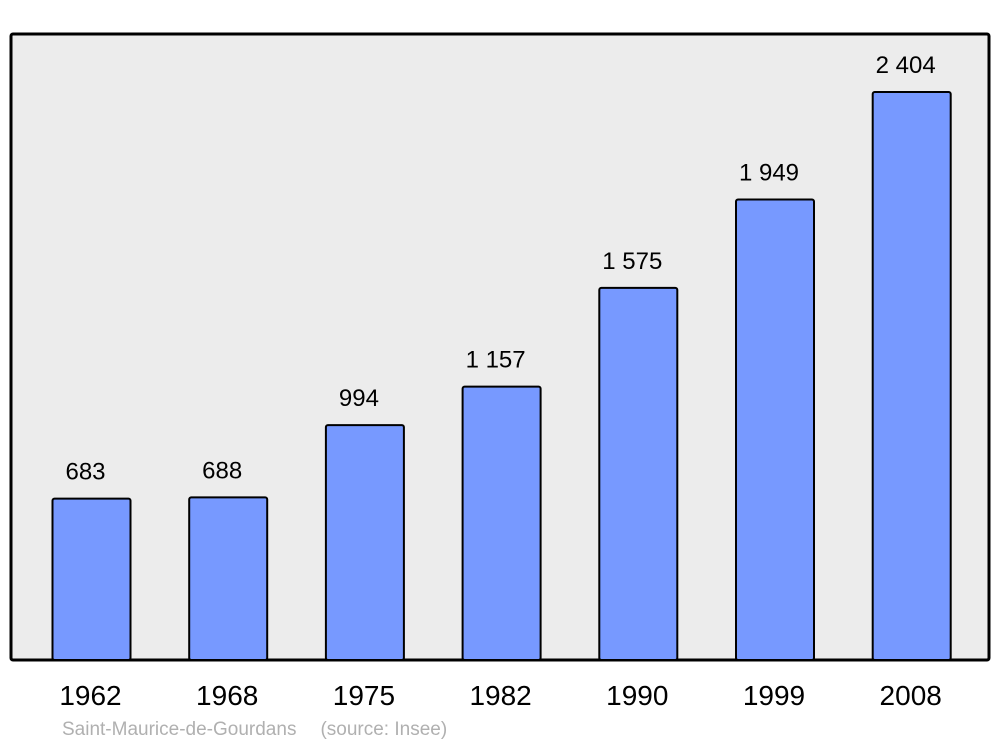 The image size is (1000, 747). I want to click on bar-1999, so click(775, 429).